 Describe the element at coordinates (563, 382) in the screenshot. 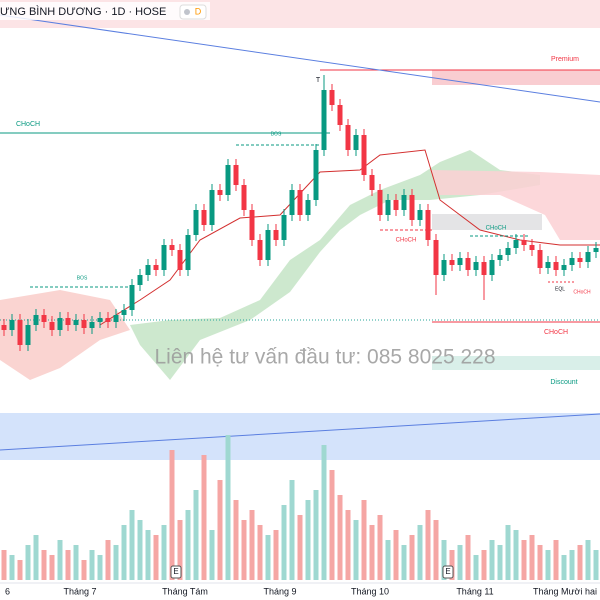

I see `annotation: Discount` at that location.